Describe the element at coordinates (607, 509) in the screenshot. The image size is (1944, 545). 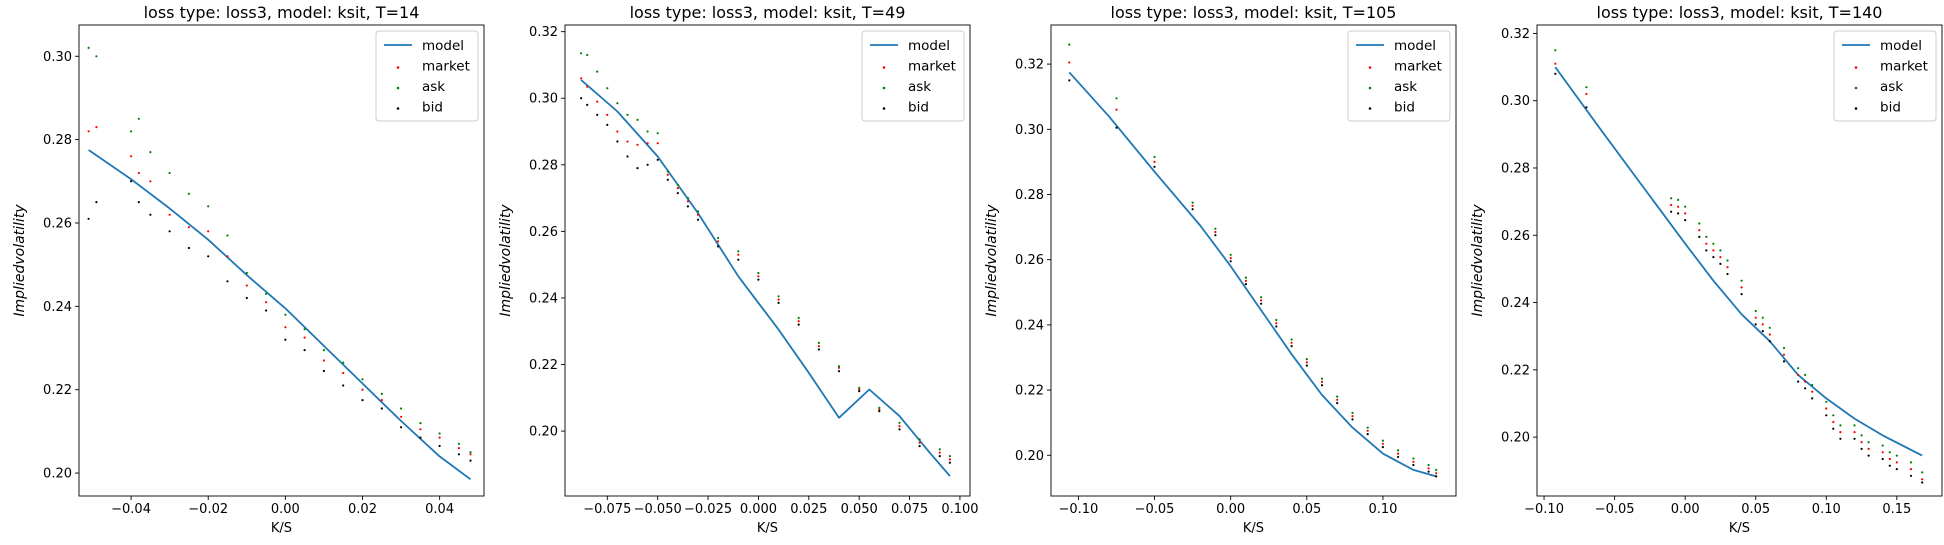
I see `x-tick-label: −0.075` at that location.